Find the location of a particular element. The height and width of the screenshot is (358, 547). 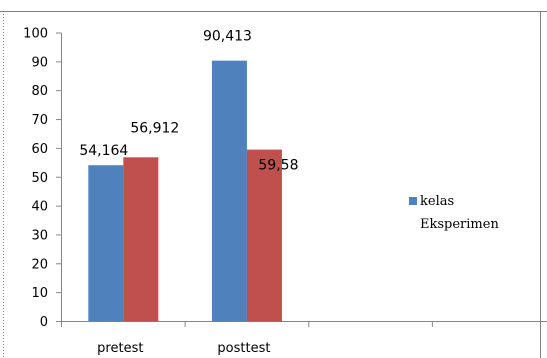

y-tick-label: 0 is located at coordinates (44, 322).